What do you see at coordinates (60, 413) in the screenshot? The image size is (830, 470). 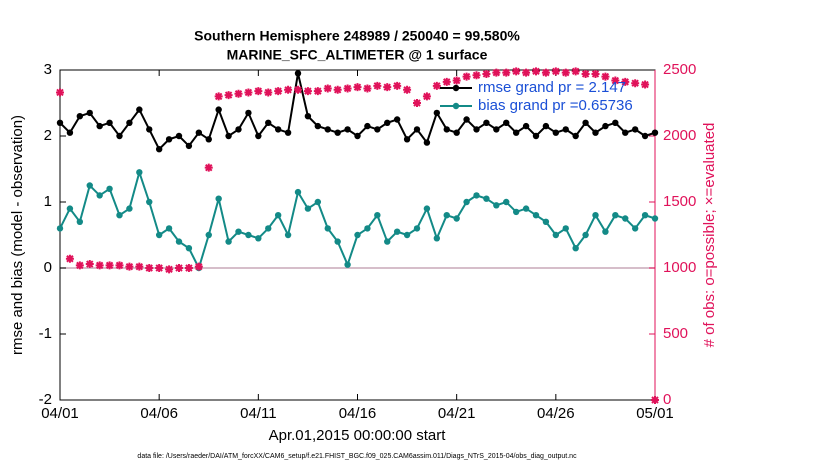 I see `x-tick-label: 04/01` at bounding box center [60, 413].